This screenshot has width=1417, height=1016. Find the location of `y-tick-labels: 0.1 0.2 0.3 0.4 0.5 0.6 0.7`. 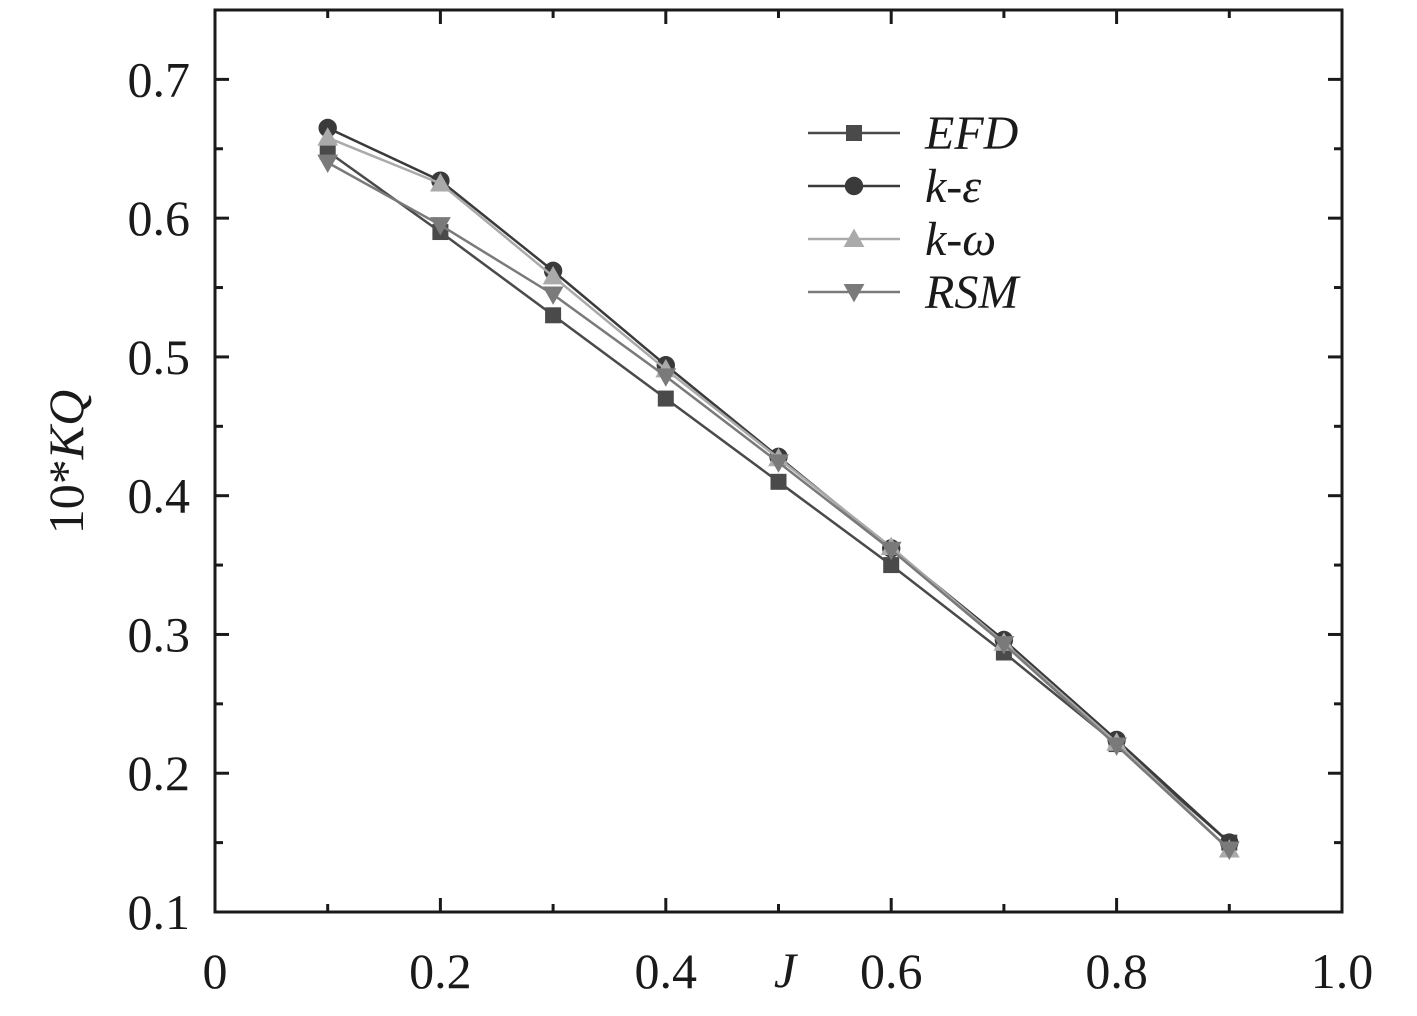

y-tick-labels: 0.1 0.2 0.3 0.4 0.5 0.6 0.7 is located at coordinates (159, 495).